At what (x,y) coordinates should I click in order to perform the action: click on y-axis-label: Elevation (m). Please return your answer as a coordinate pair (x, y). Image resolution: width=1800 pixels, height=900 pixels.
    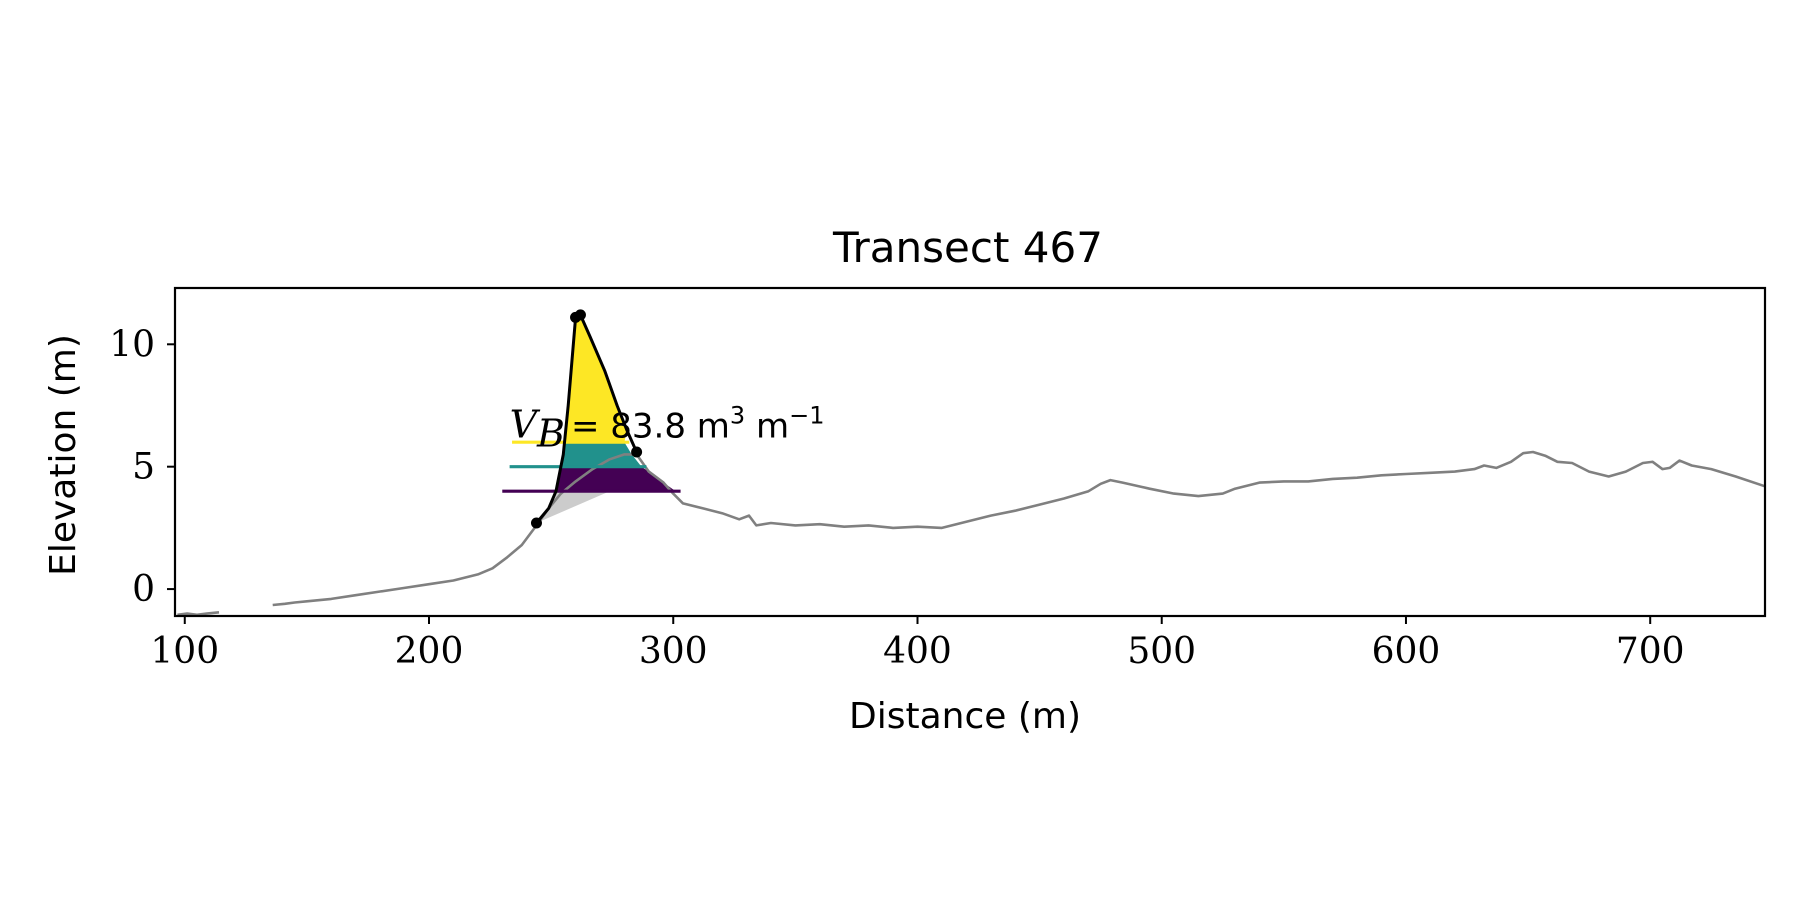
    Looking at the image, I should click on (63, 455).